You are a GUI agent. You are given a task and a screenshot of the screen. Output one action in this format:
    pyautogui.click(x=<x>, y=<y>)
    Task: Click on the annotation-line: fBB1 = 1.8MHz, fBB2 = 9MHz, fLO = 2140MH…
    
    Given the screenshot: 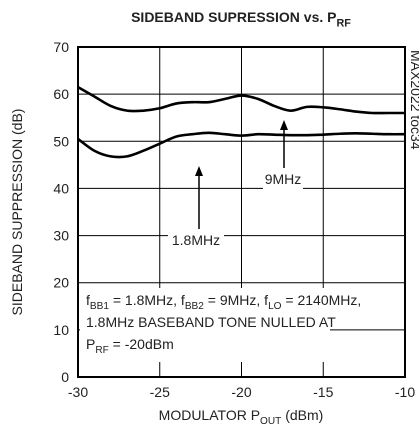 What is the action you would take?
    pyautogui.click(x=223, y=302)
    